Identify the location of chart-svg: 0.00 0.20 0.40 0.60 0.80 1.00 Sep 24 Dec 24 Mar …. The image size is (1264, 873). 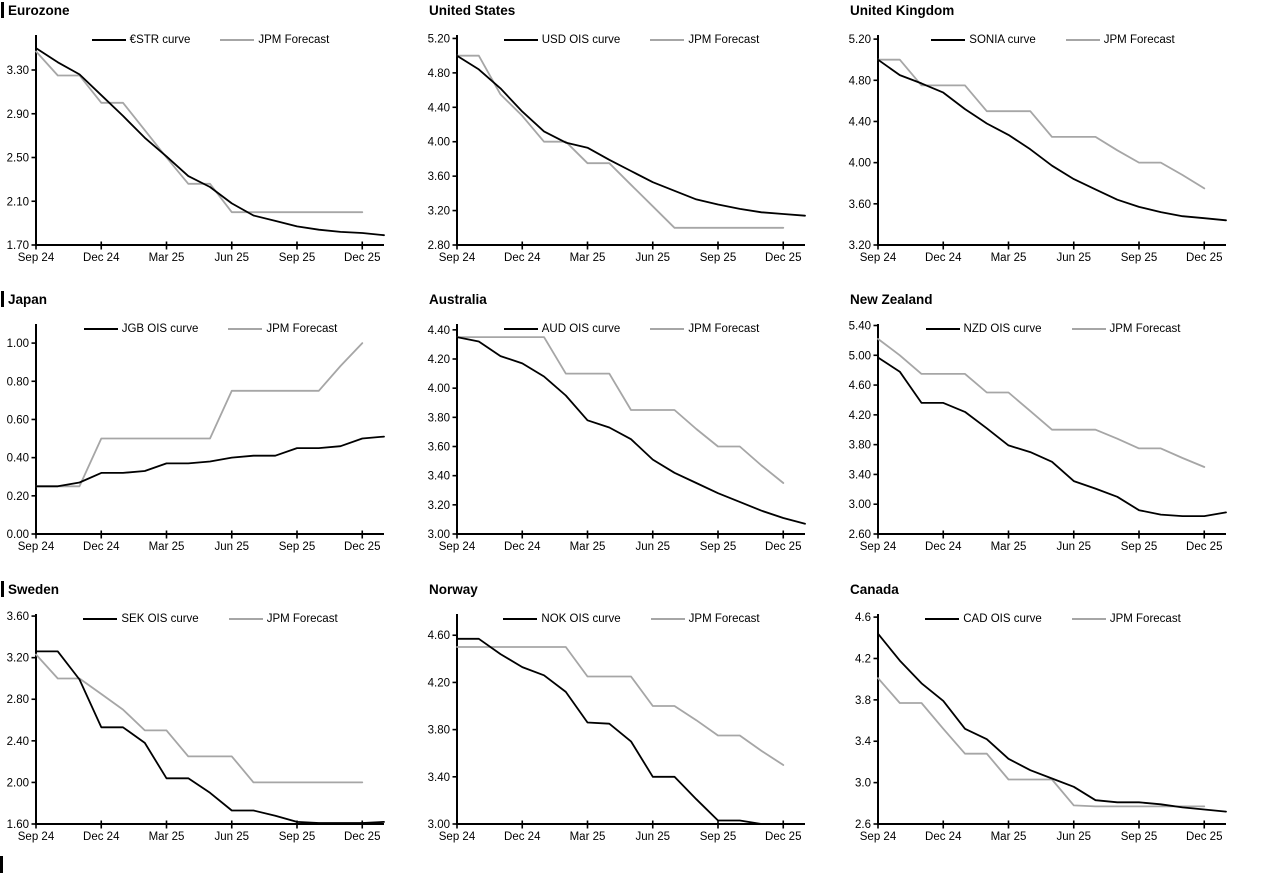
(196, 438).